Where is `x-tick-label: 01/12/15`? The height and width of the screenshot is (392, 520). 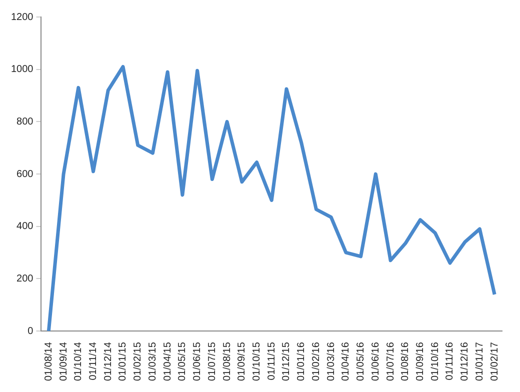
x-tick-label: 01/12/15 is located at coordinates (286, 362).